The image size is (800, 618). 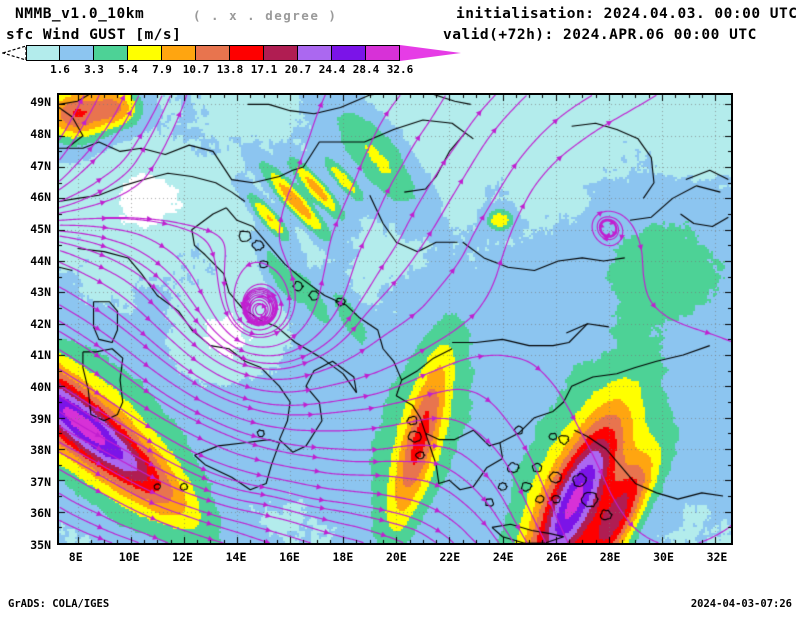 I want to click on colorbar-tick-5: 13.8, so click(x=230, y=69).